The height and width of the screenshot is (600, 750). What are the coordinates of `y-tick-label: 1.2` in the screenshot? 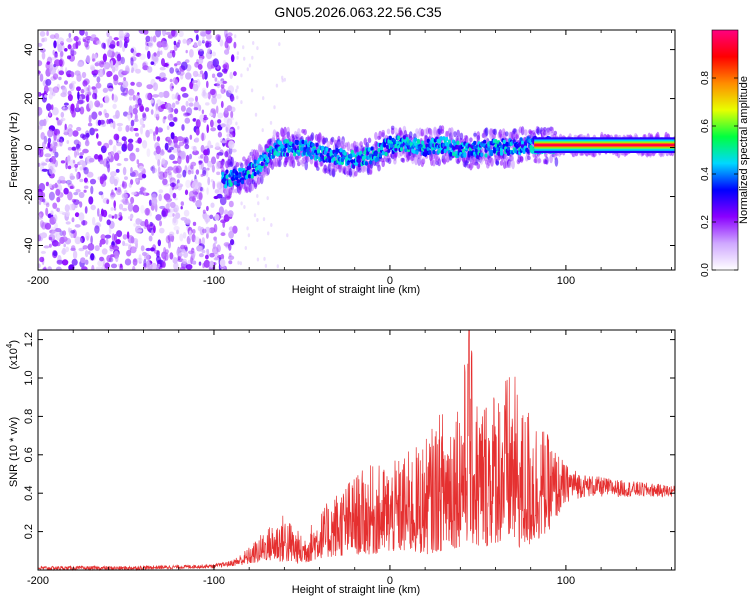 It's located at (29, 339).